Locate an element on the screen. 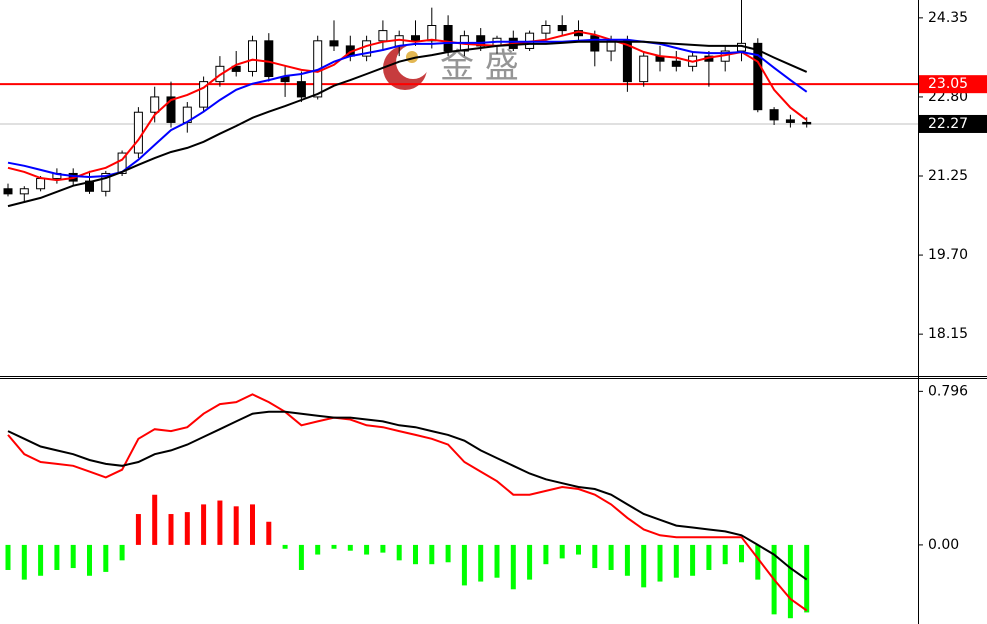 The height and width of the screenshot is (624, 987). y-tick-label: 0.00 is located at coordinates (943, 545).